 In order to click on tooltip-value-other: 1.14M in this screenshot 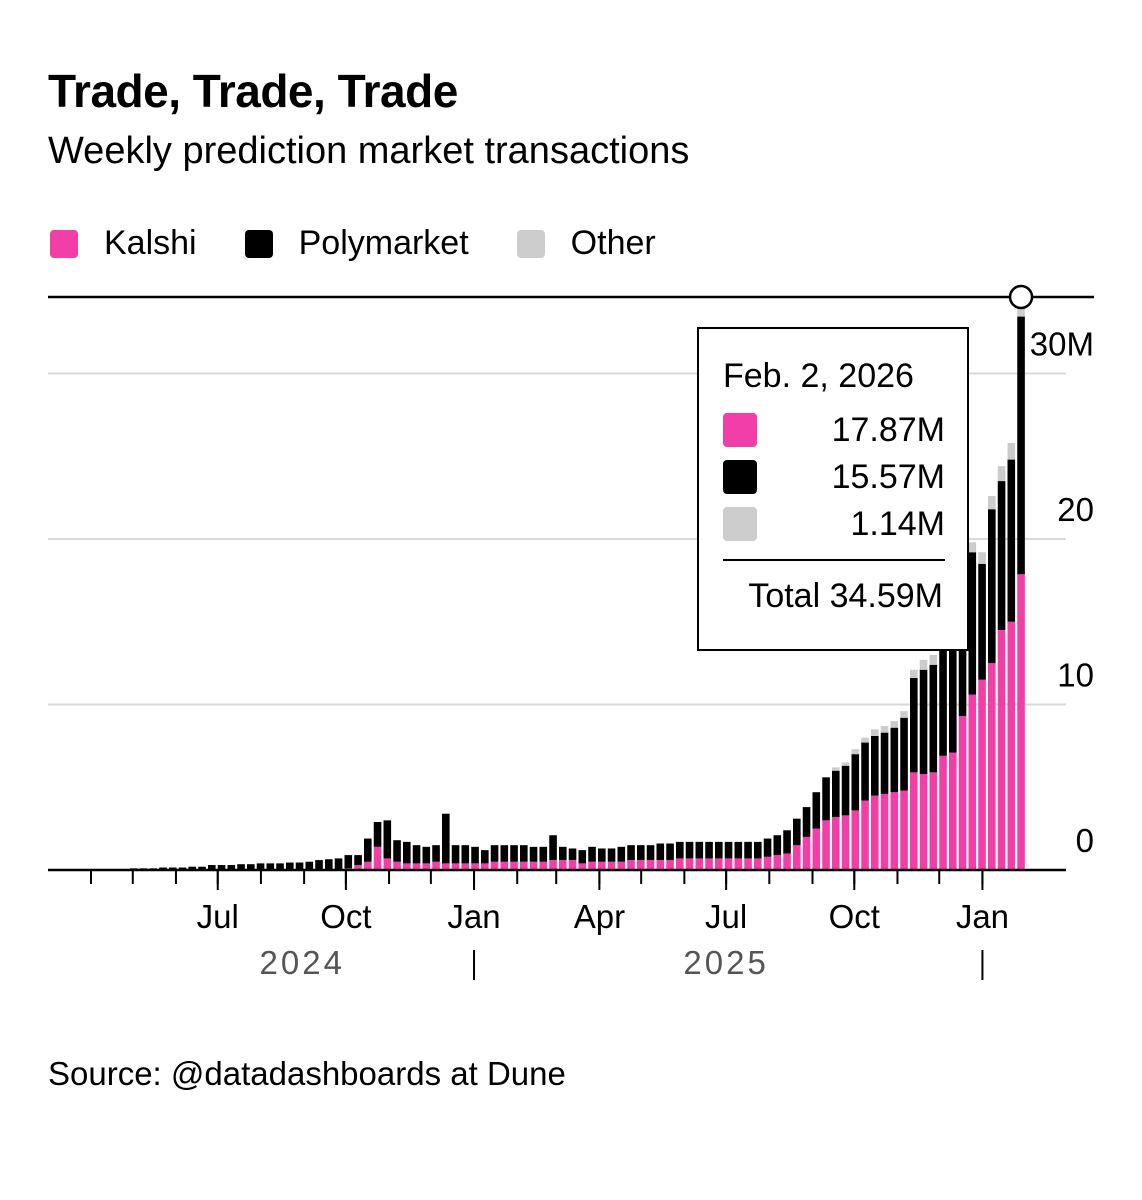, I will do `click(898, 524)`.